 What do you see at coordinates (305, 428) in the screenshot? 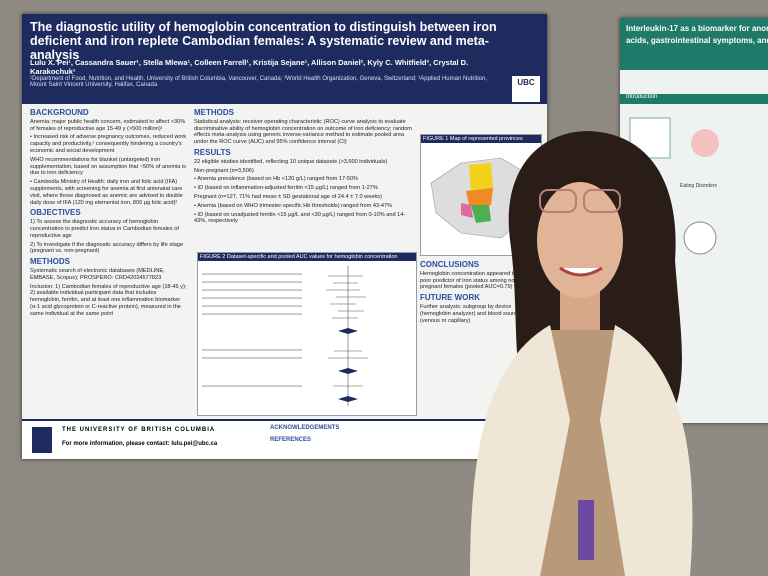
I see `acknowledgements: ACKNOWLEDGEMENTS` at bounding box center [305, 428].